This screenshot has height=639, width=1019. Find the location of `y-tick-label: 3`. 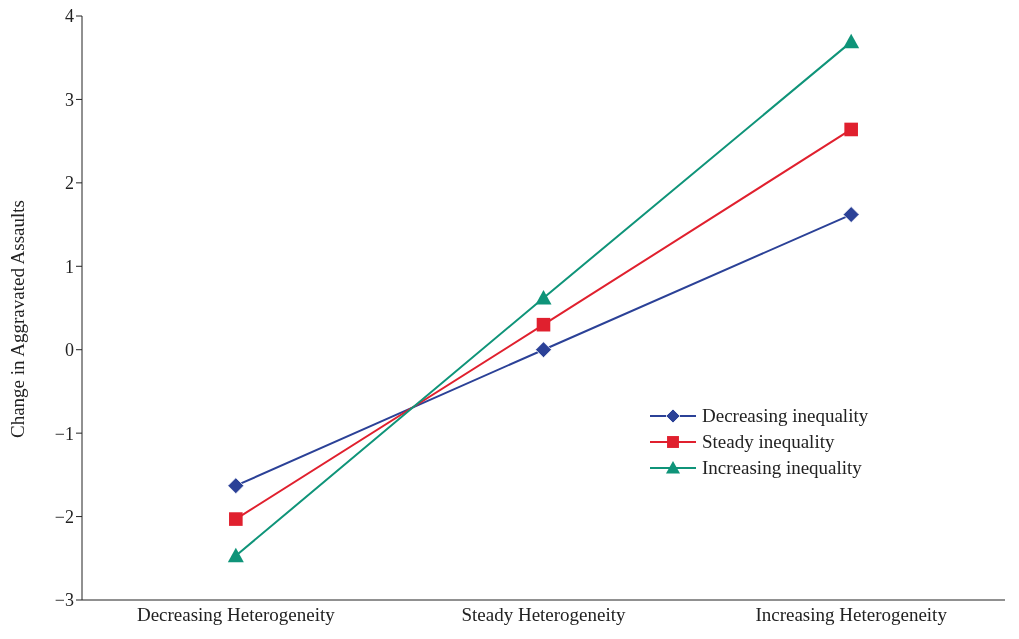

y-tick-label: 3 is located at coordinates (69, 99).